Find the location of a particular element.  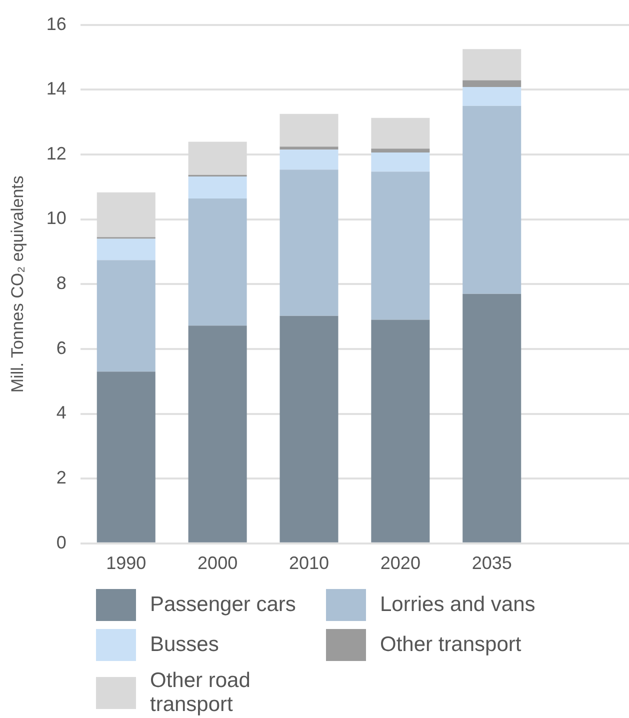

y-tick-label: 12 is located at coordinates (56, 153).